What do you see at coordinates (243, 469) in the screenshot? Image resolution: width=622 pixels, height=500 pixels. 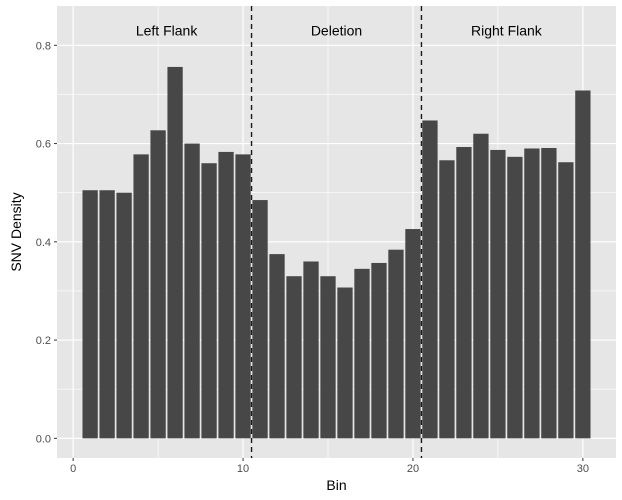 I see `x-tick-label: 10` at bounding box center [243, 469].